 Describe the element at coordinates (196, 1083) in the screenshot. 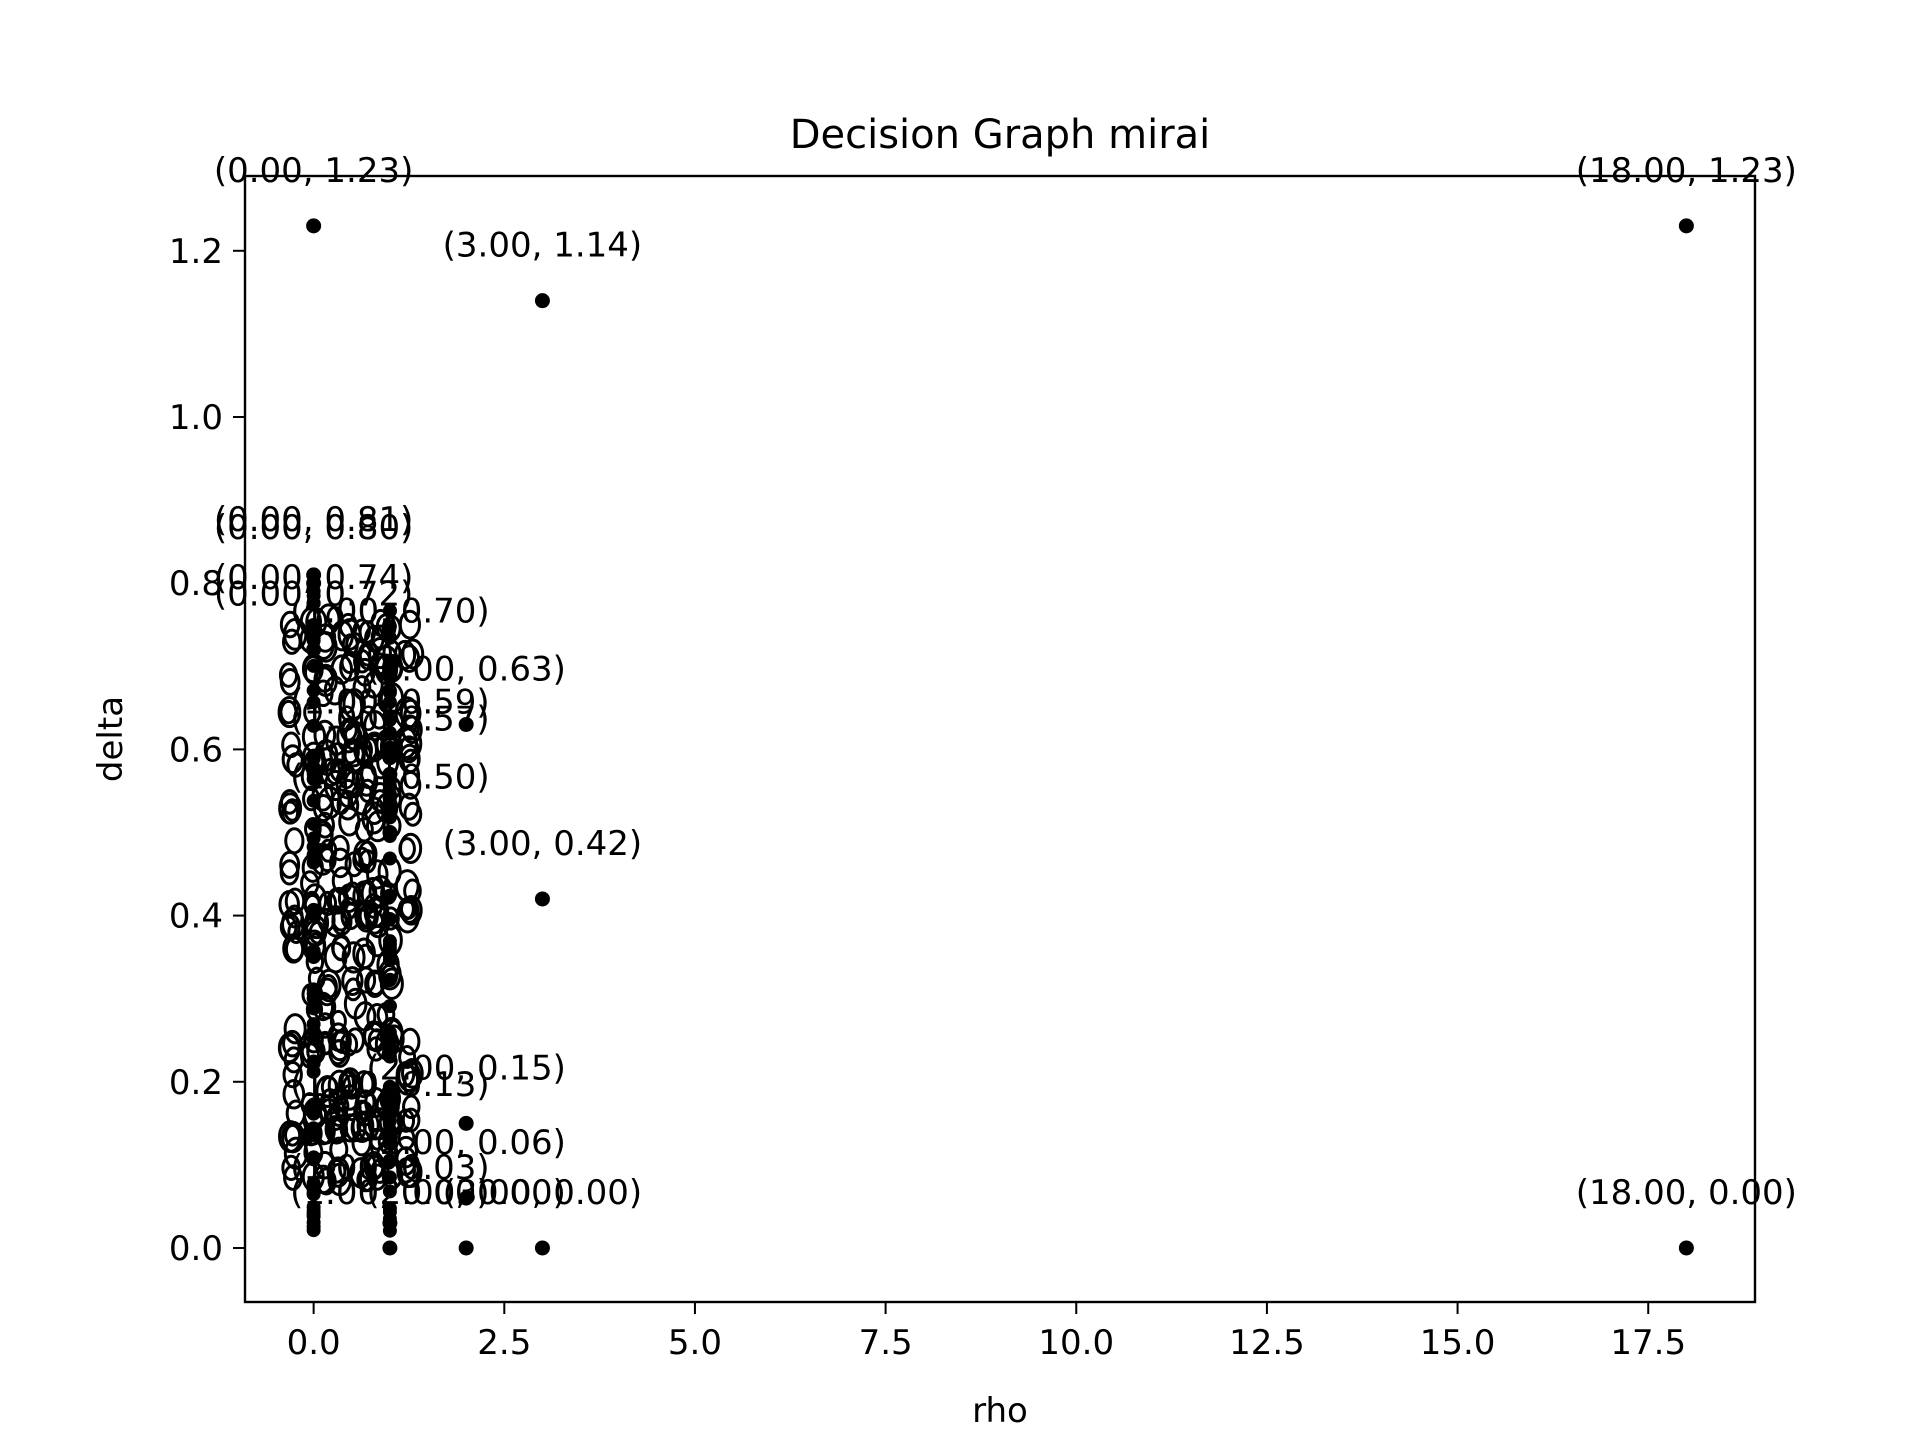

I see `y-tick-label: 0.2` at that location.